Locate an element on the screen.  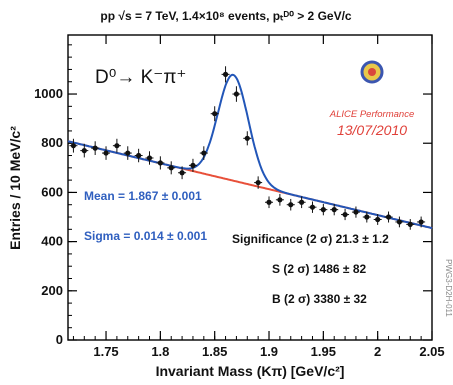
s-annotation: S (2 σ) 1486 ± 82 is located at coordinates (319, 269).